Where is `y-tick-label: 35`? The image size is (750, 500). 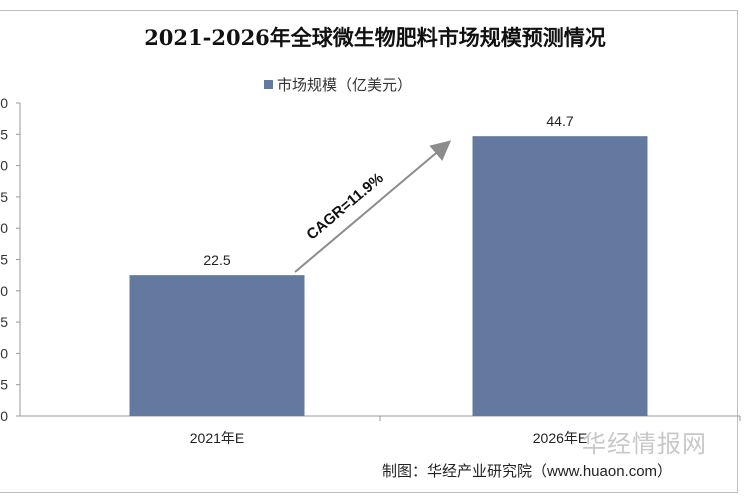 y-tick-label: 35 is located at coordinates (4, 197).